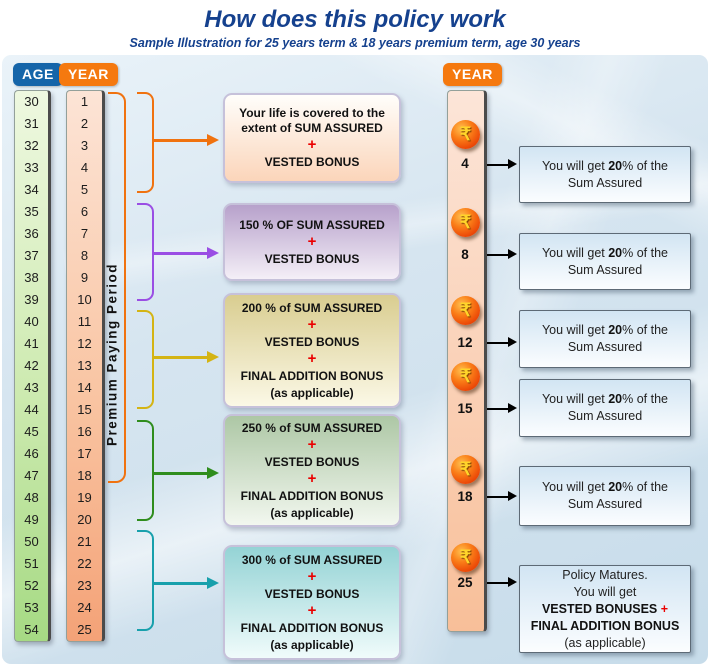  I want to click on text-line: VESTED BONUSES +, so click(605, 609).